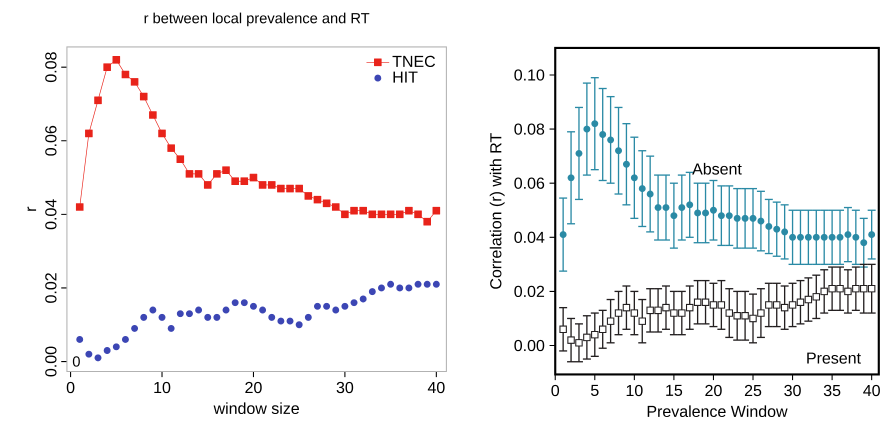 This screenshot has height=430, width=885. Describe the element at coordinates (256, 408) in the screenshot. I see `x-axis-title: window size` at that location.